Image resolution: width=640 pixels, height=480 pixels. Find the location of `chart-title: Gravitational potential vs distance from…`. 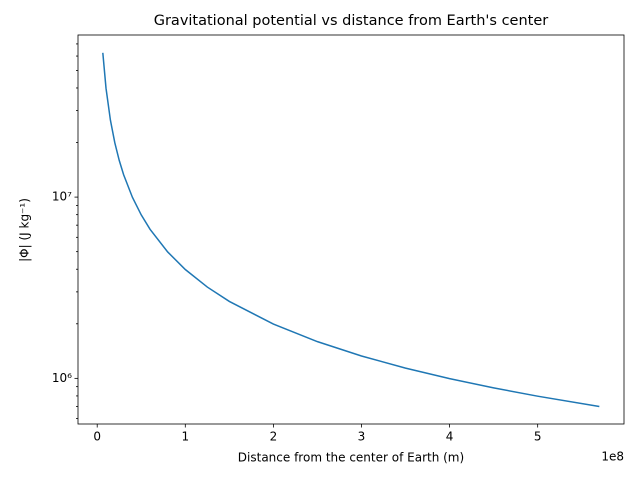

chart-title: Gravitational potential vs distance from… is located at coordinates (351, 21).